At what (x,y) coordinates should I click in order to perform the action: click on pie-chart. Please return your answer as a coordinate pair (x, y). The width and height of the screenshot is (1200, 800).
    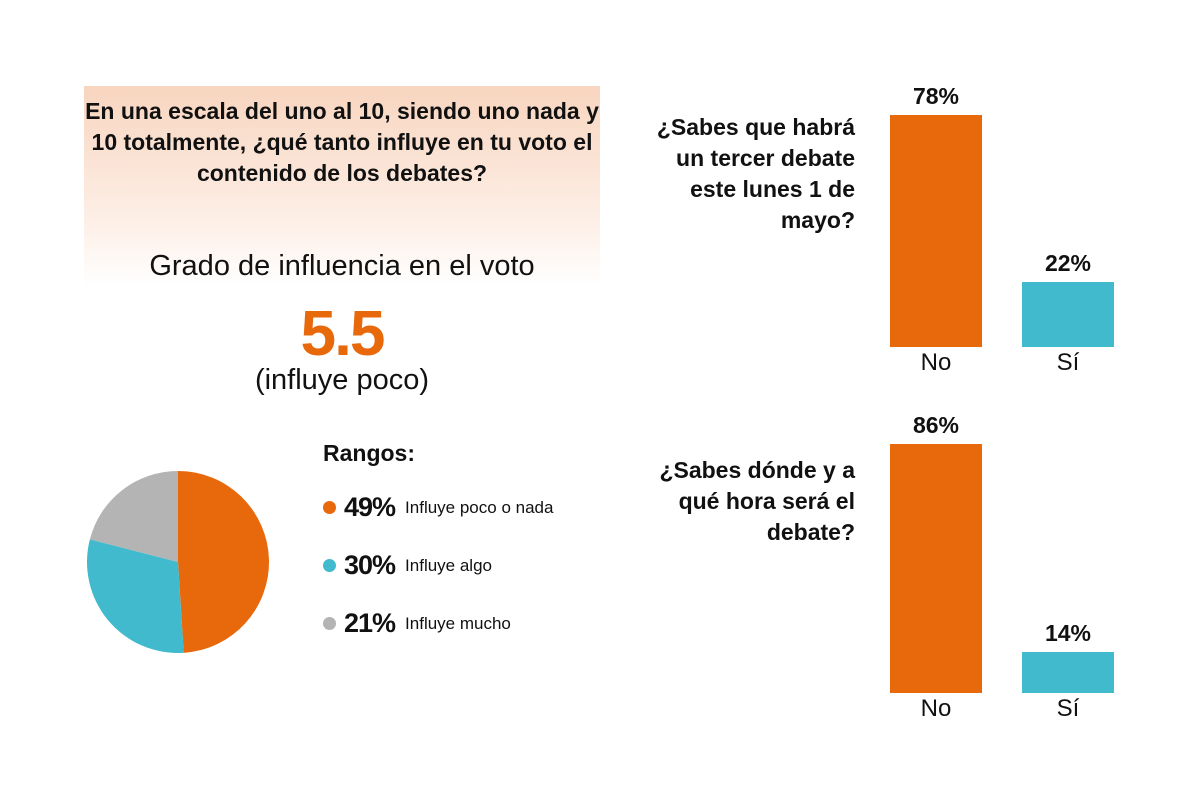
    Looking at the image, I should click on (178, 562).